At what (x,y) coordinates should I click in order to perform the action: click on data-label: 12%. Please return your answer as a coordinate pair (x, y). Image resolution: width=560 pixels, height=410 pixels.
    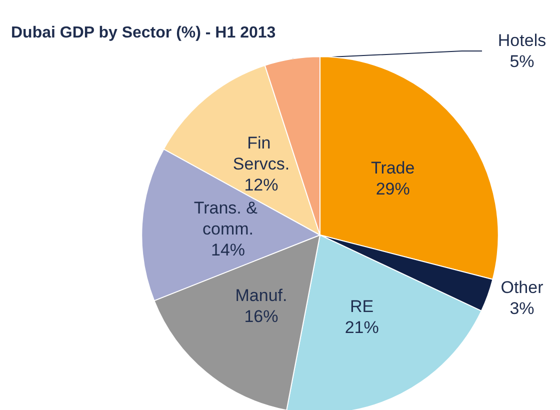
    Looking at the image, I should click on (261, 184).